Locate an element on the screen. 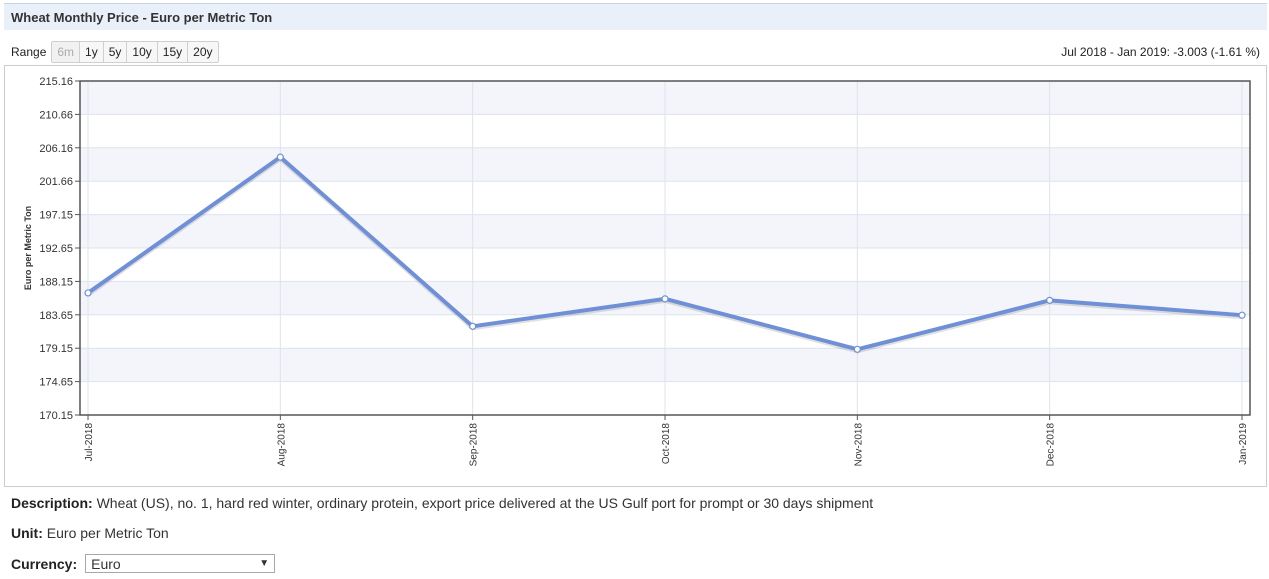  currency: Currency: Euro ▼ is located at coordinates (143, 563).